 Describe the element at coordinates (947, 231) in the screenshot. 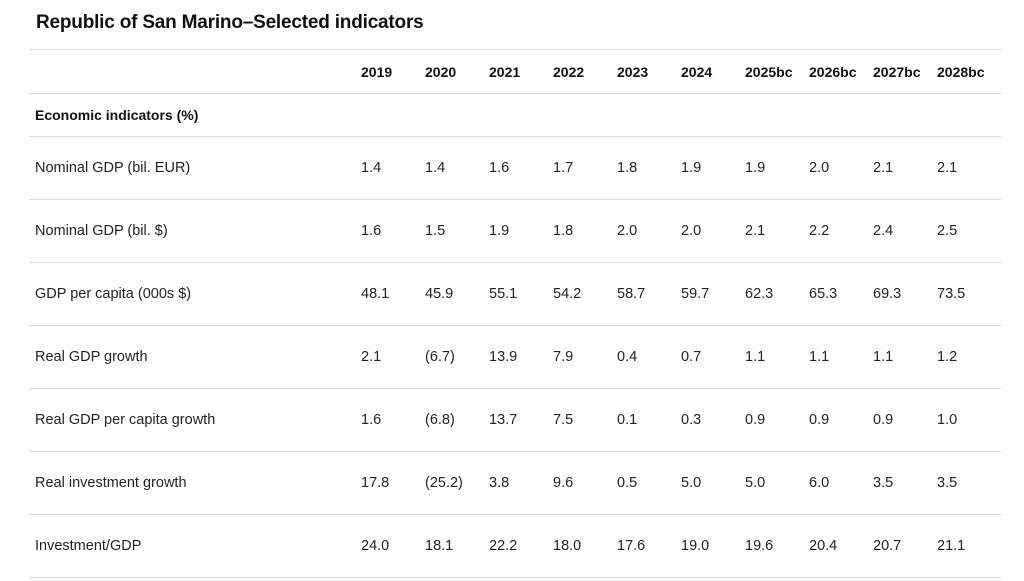

I see `row-value: 2.5` at that location.